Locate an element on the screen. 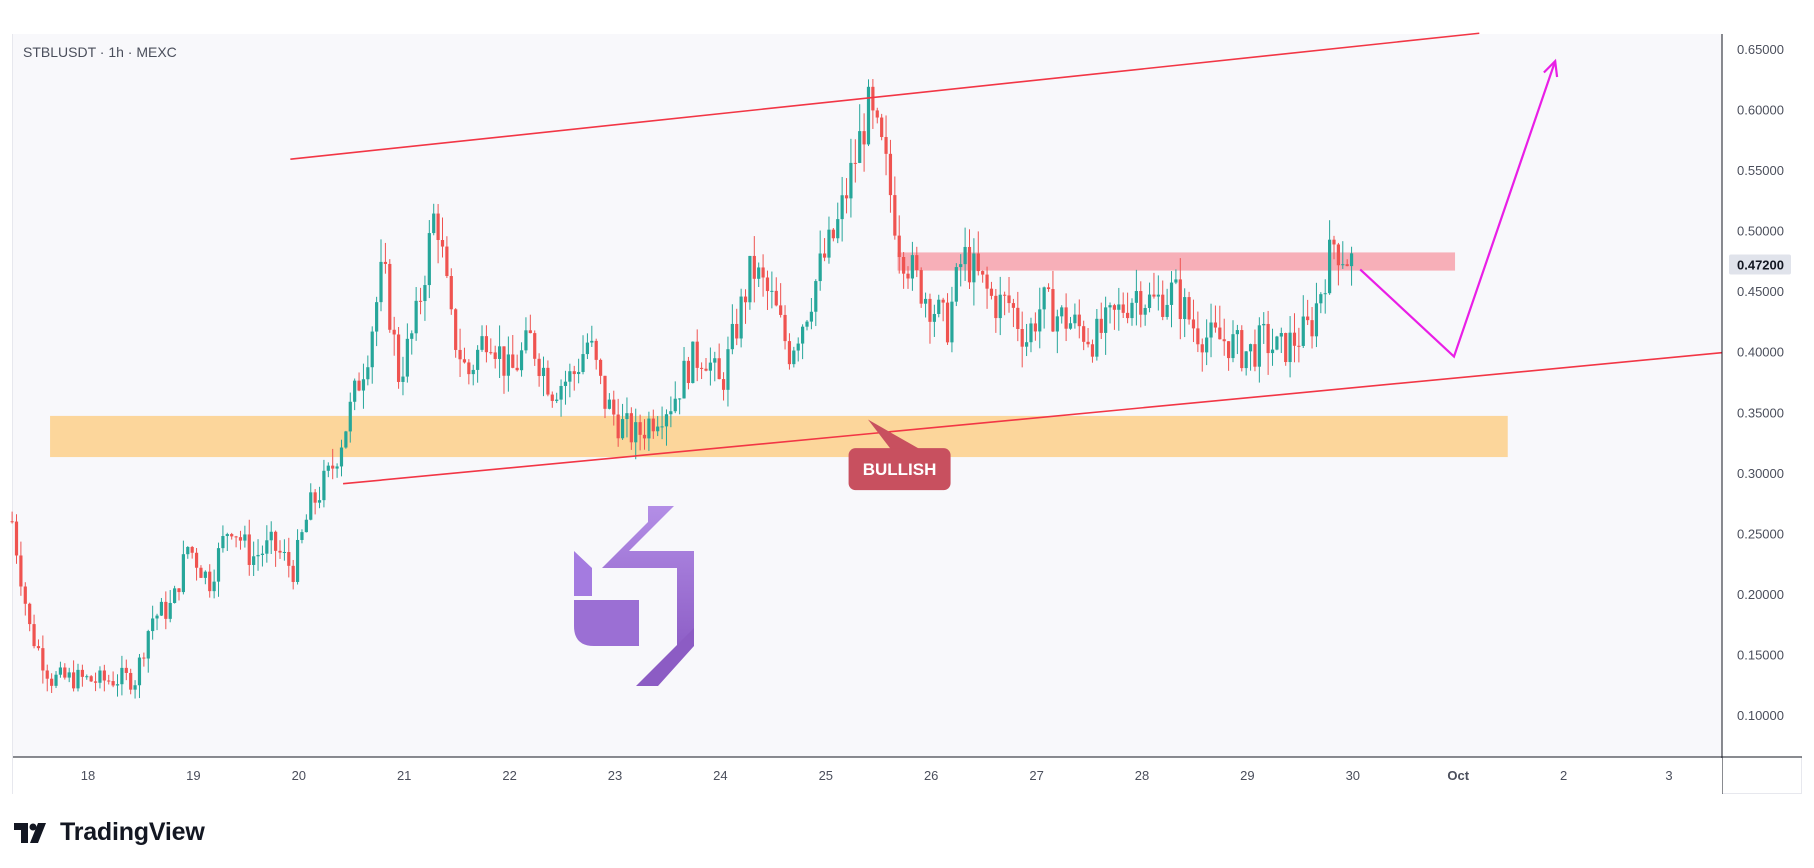 The width and height of the screenshot is (1814, 868). channel-upper-line is located at coordinates (885, 96).